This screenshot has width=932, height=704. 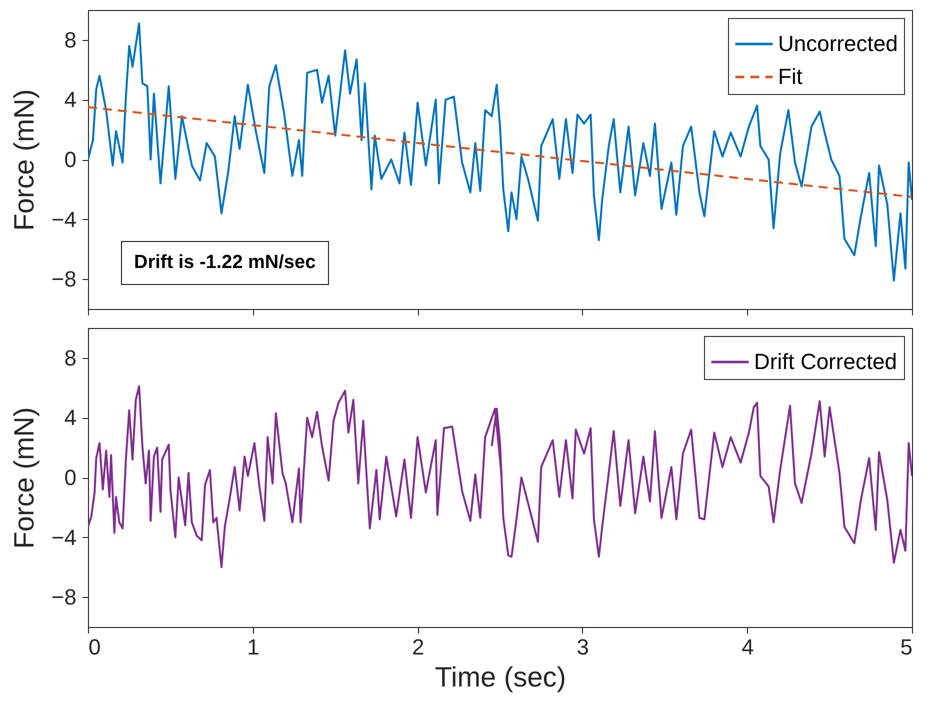 What do you see at coordinates (838, 43) in the screenshot?
I see `legend-label: Uncorrected` at bounding box center [838, 43].